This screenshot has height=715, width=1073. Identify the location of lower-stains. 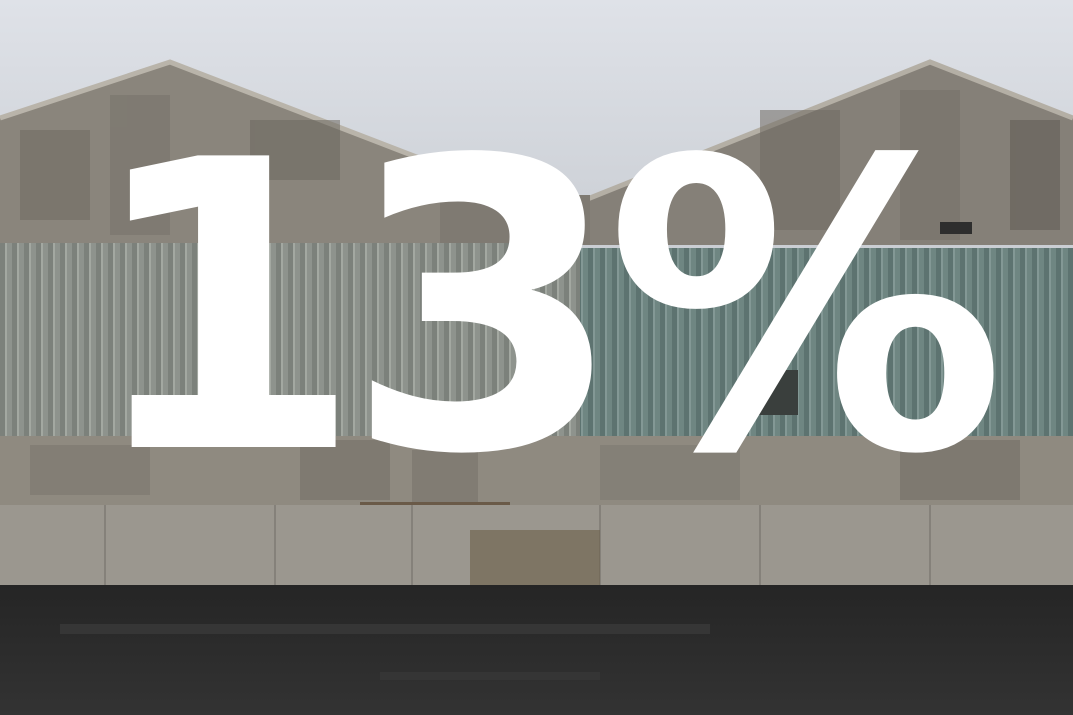
(525, 470).